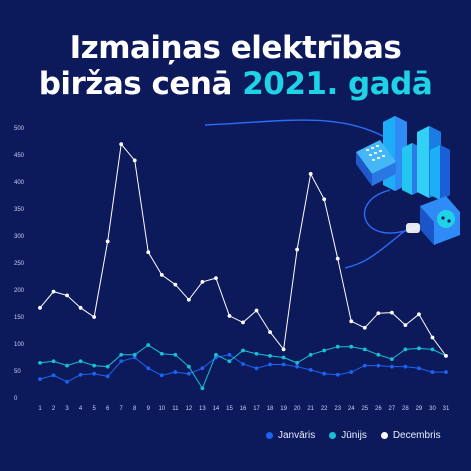 This screenshot has width=471, height=471. What do you see at coordinates (310, 409) in the screenshot?
I see `x-tick-label: 21` at bounding box center [310, 409].